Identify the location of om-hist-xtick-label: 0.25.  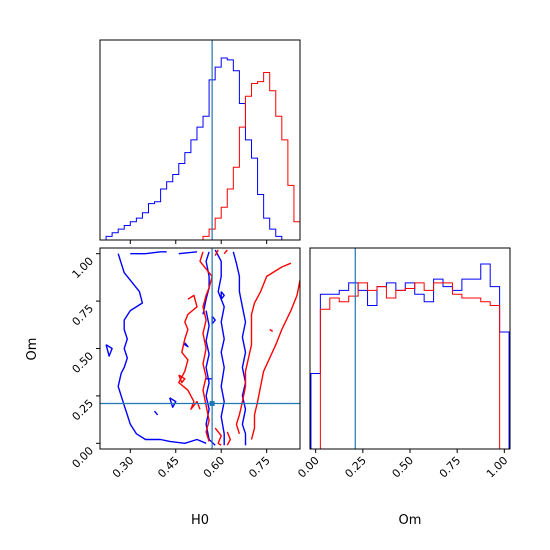
(355, 467).